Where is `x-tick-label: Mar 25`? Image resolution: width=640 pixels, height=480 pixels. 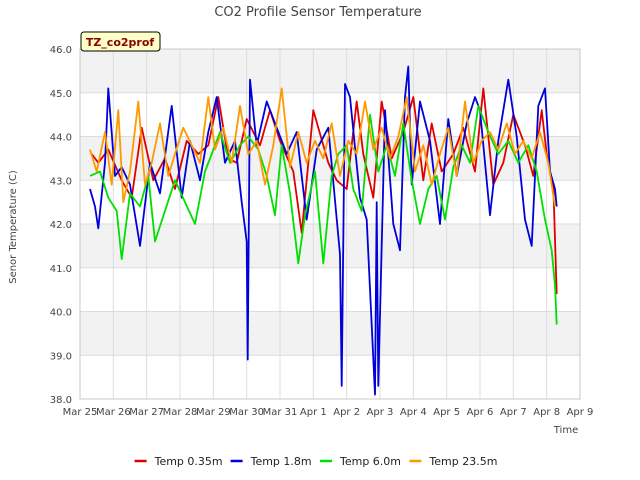 x-tick-label: Mar 25 is located at coordinates (80, 412).